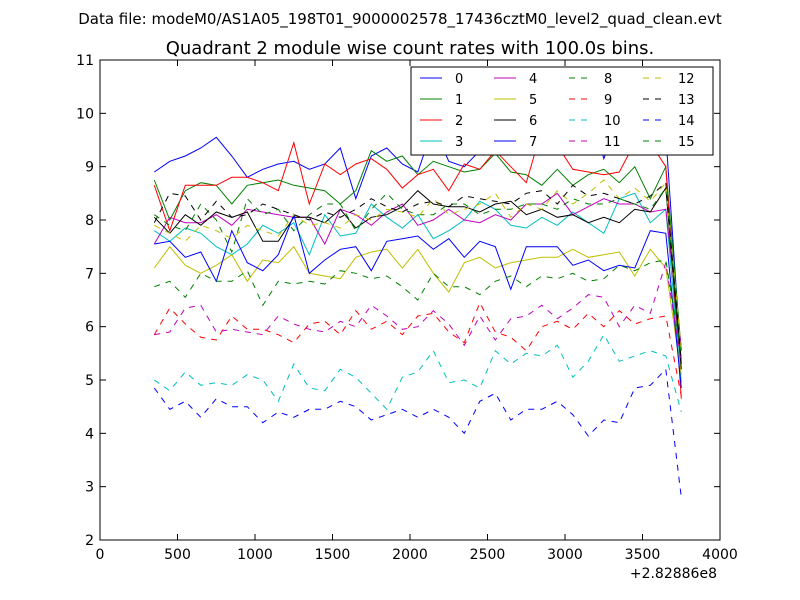 The width and height of the screenshot is (800, 600). Describe the element at coordinates (533, 121) in the screenshot. I see `legend-label-6: 6` at that location.